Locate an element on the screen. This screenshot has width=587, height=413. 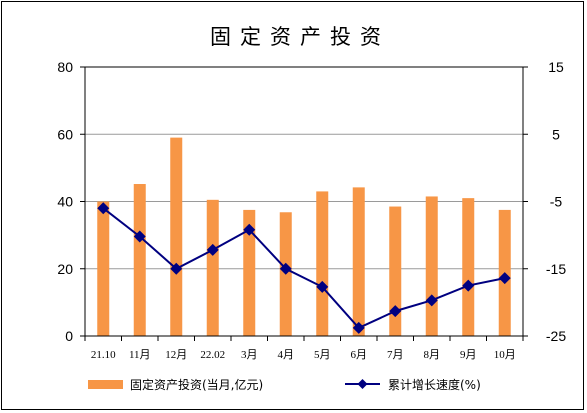
x-tick-label: 10月 is located at coordinates (505, 355).